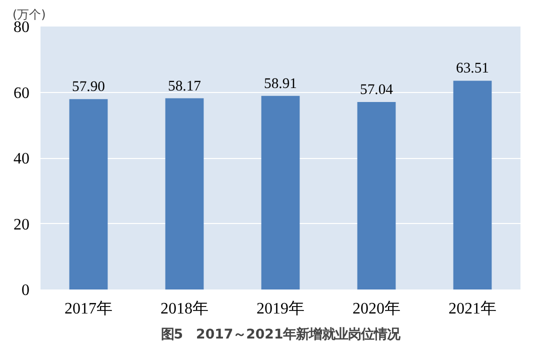 The image size is (545, 347). I want to click on data-label: 57.04, so click(377, 90).